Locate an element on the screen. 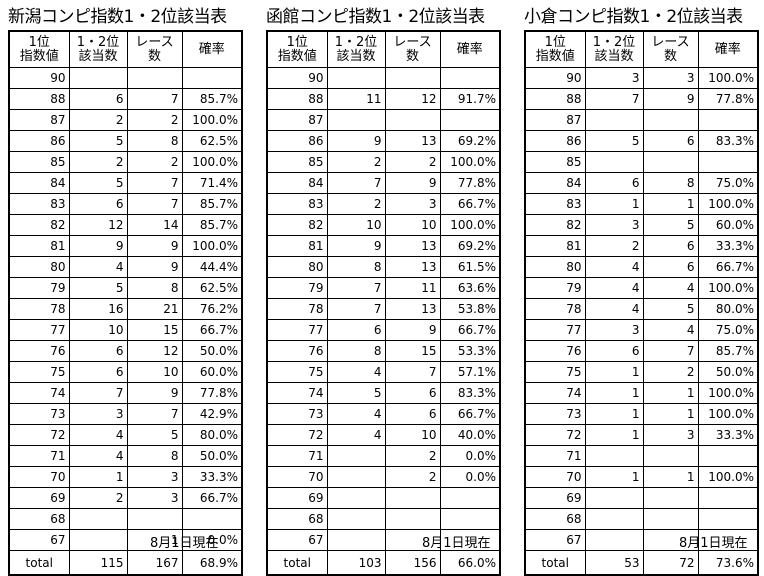 The height and width of the screenshot is (576, 764). column-header: レース数 is located at coordinates (154, 49).